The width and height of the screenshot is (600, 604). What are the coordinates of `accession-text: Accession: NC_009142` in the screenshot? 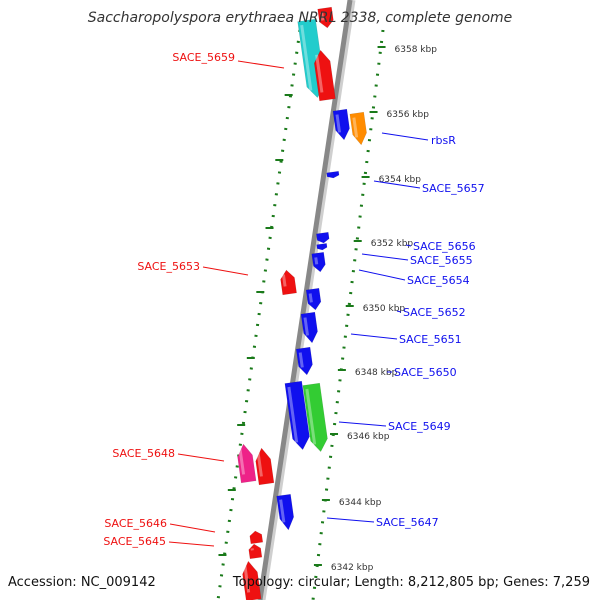 It's located at (82, 582).